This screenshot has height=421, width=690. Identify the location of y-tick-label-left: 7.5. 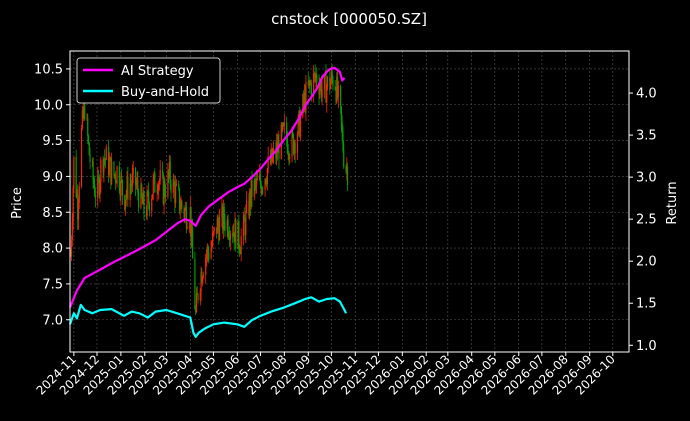
(52, 284).